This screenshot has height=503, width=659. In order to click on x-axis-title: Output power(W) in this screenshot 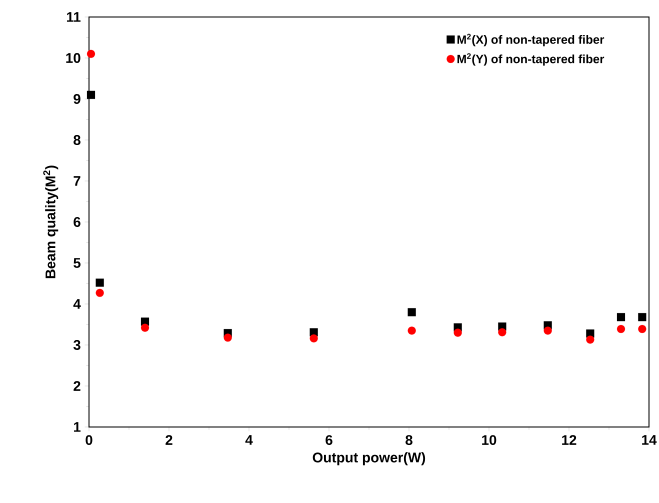, I will do `click(369, 459)`.